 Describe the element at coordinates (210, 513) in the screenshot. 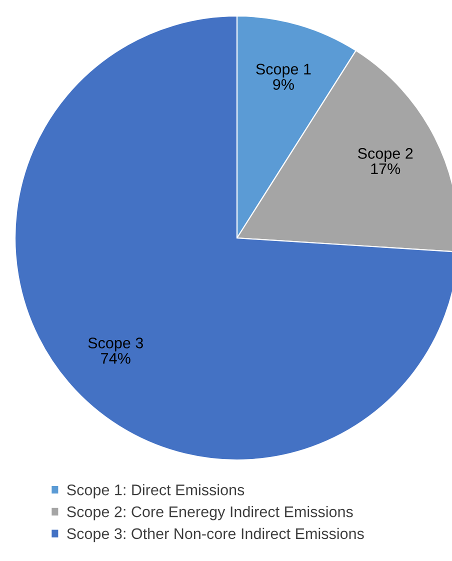

I see `legend-label: Scope 2: Core Eneregy Indirect Emissions` at that location.